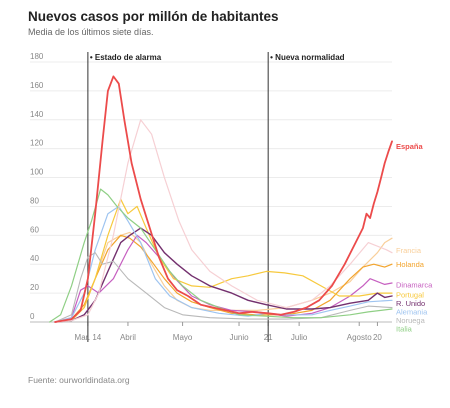  I want to click on series-label: Alemania, so click(412, 312).